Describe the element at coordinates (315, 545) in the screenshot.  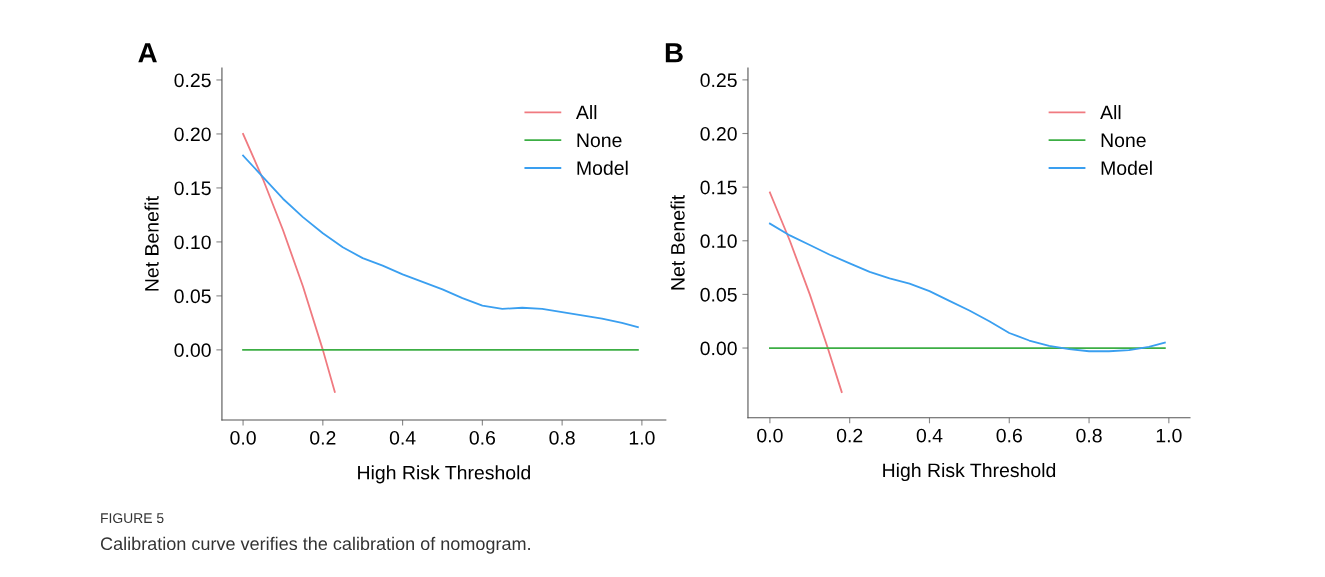
I see `text: Calibration curve verifies the calibration of nomogram.` at that location.